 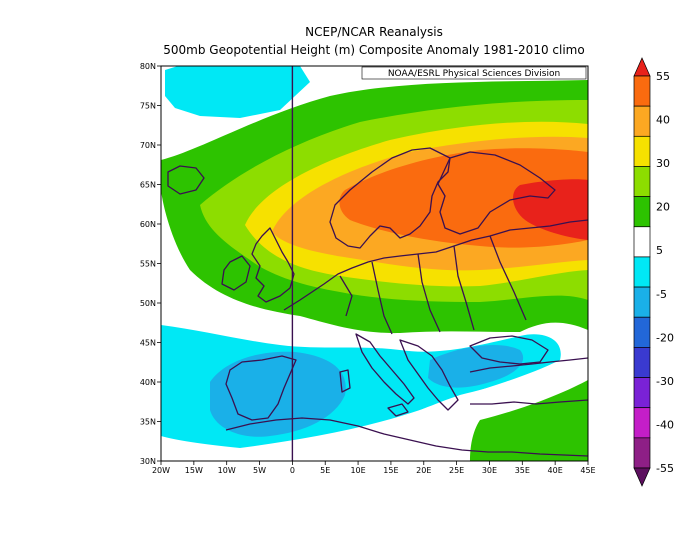 What do you see at coordinates (587, 470) in the screenshot?
I see `lon-tick-label: 45E` at bounding box center [587, 470].